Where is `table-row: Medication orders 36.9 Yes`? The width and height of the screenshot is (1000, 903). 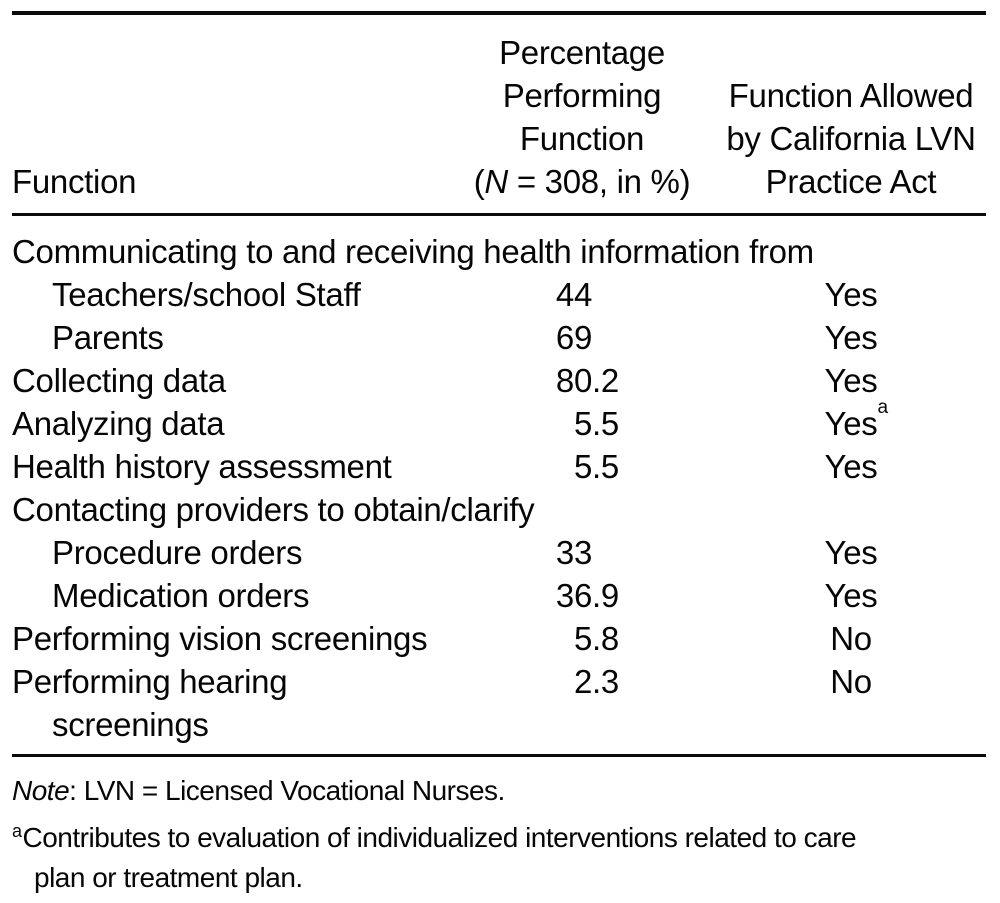
table-row: Medication orders 36.9 Yes is located at coordinates (499, 595).